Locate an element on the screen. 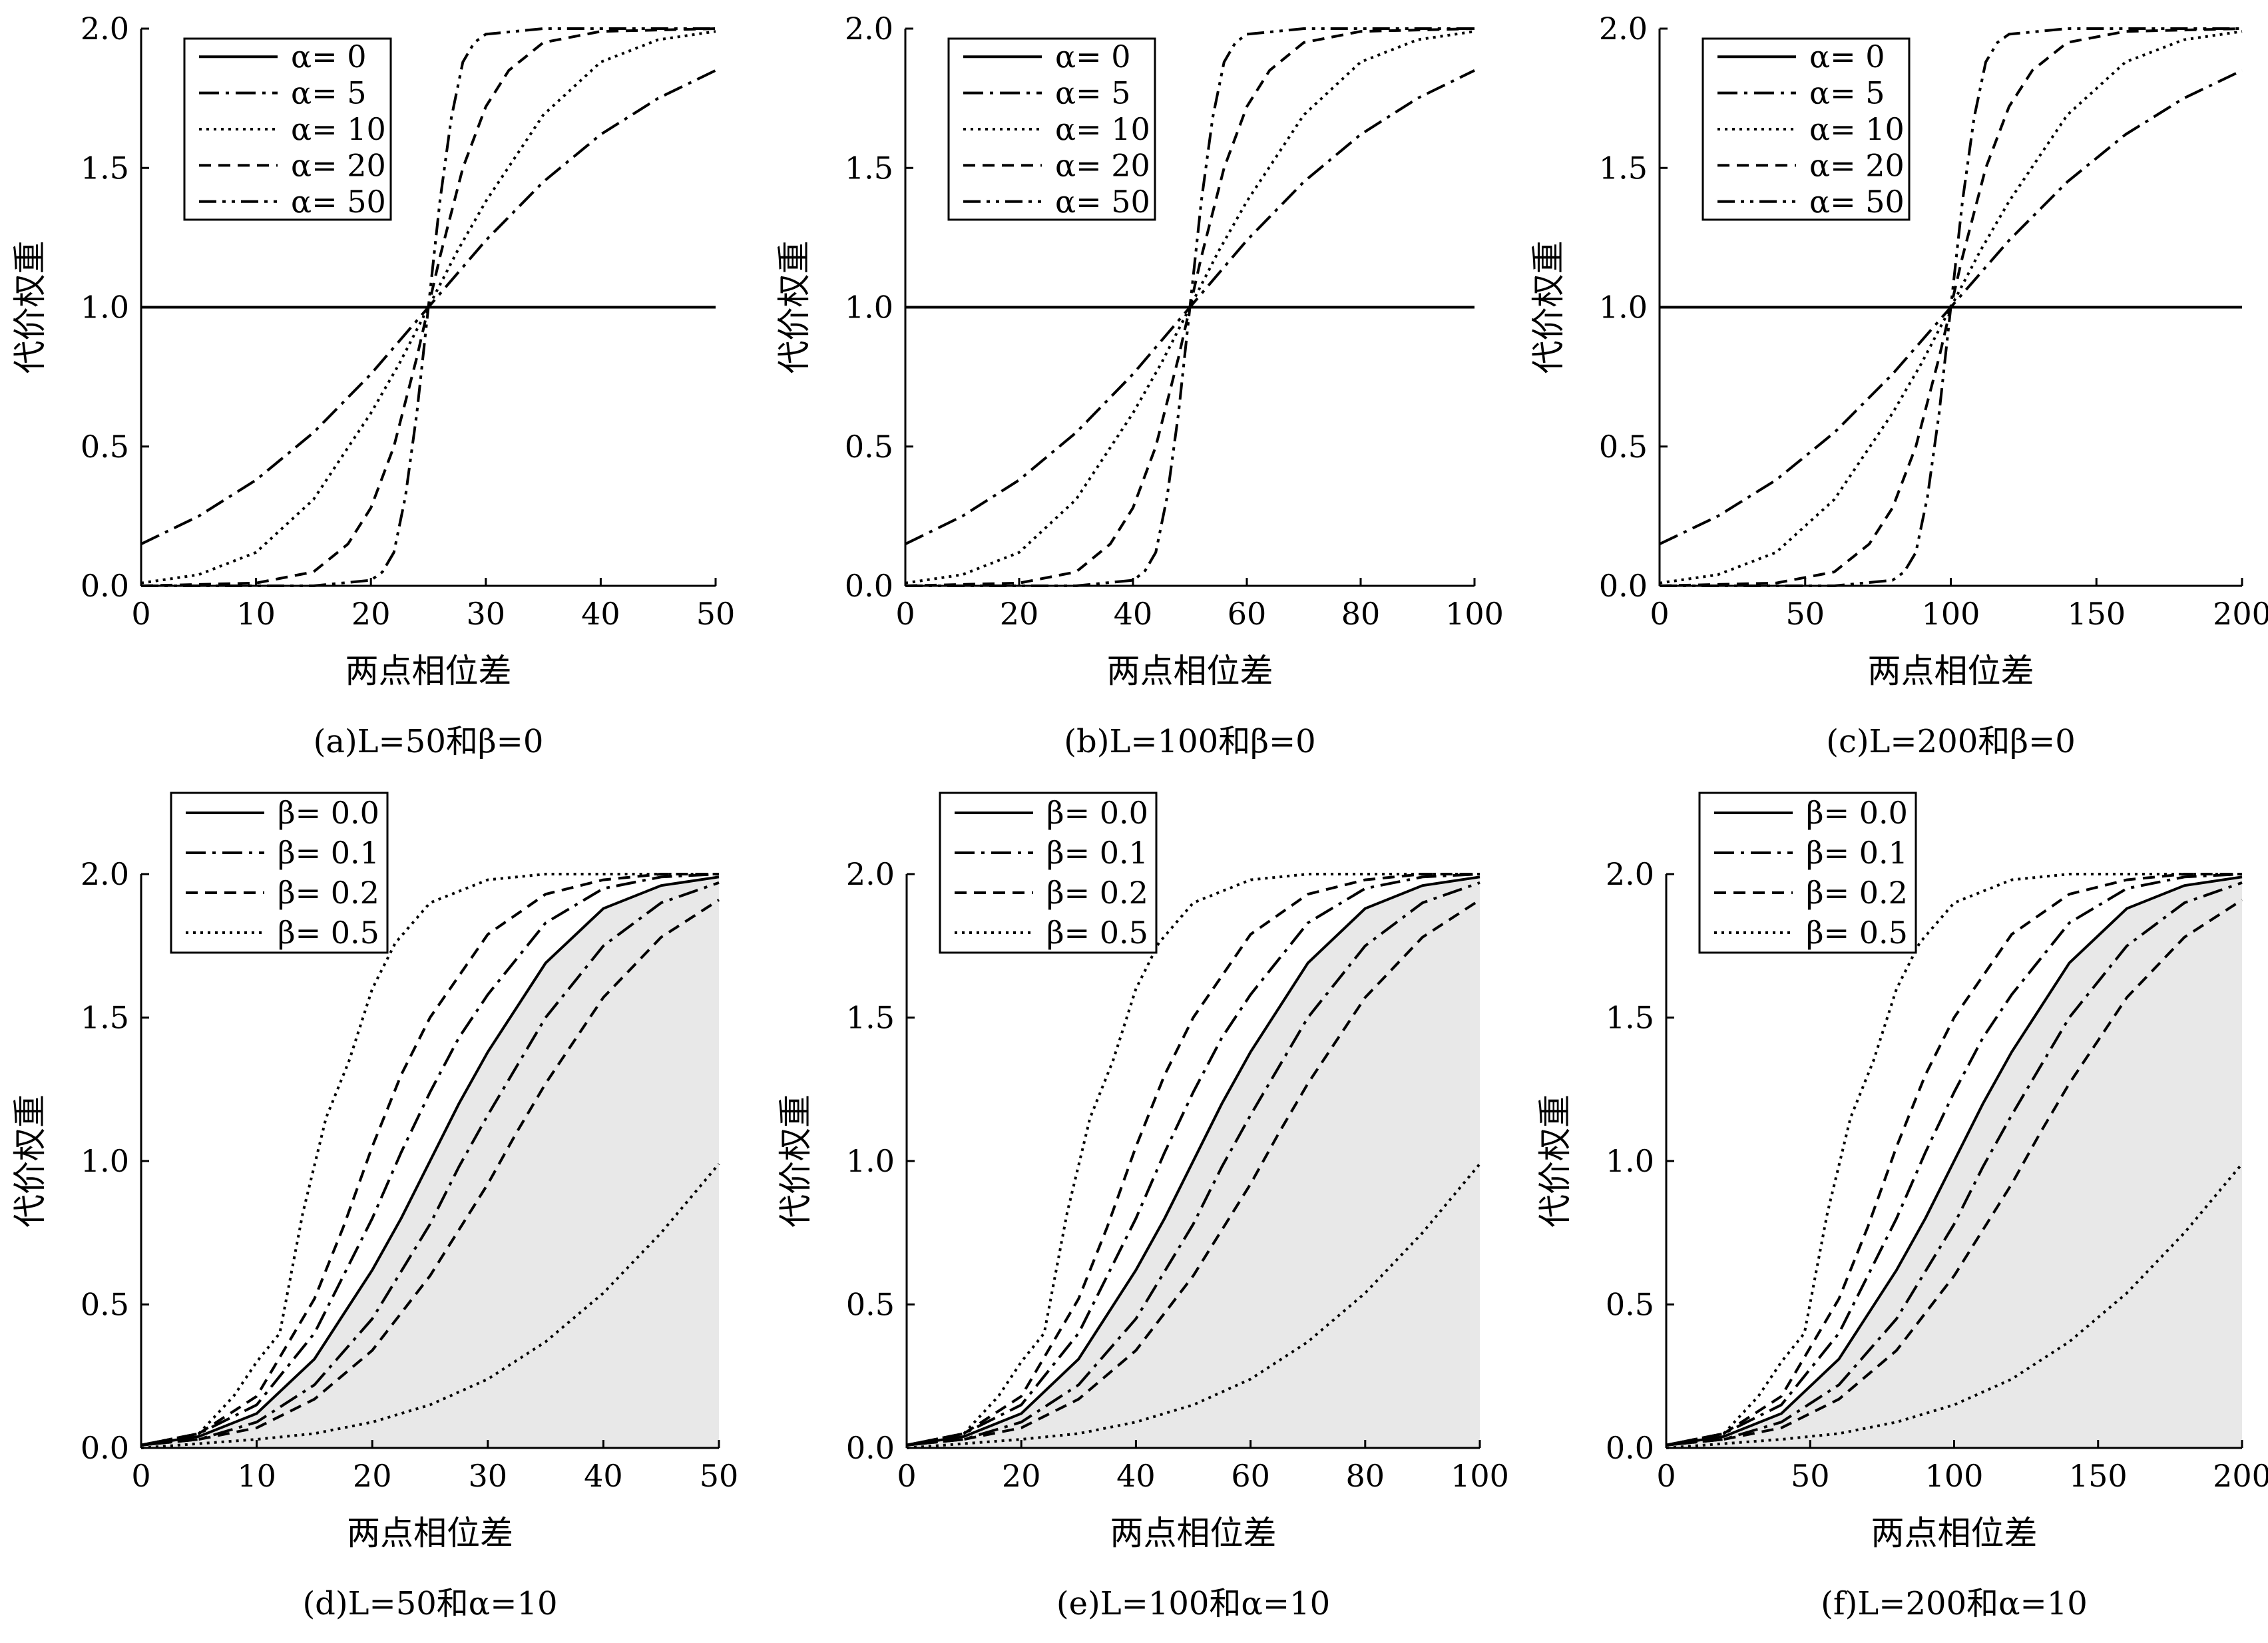 The height and width of the screenshot is (1643, 2268). panel-caption: (c)L=200和β=0 is located at coordinates (1951, 741).